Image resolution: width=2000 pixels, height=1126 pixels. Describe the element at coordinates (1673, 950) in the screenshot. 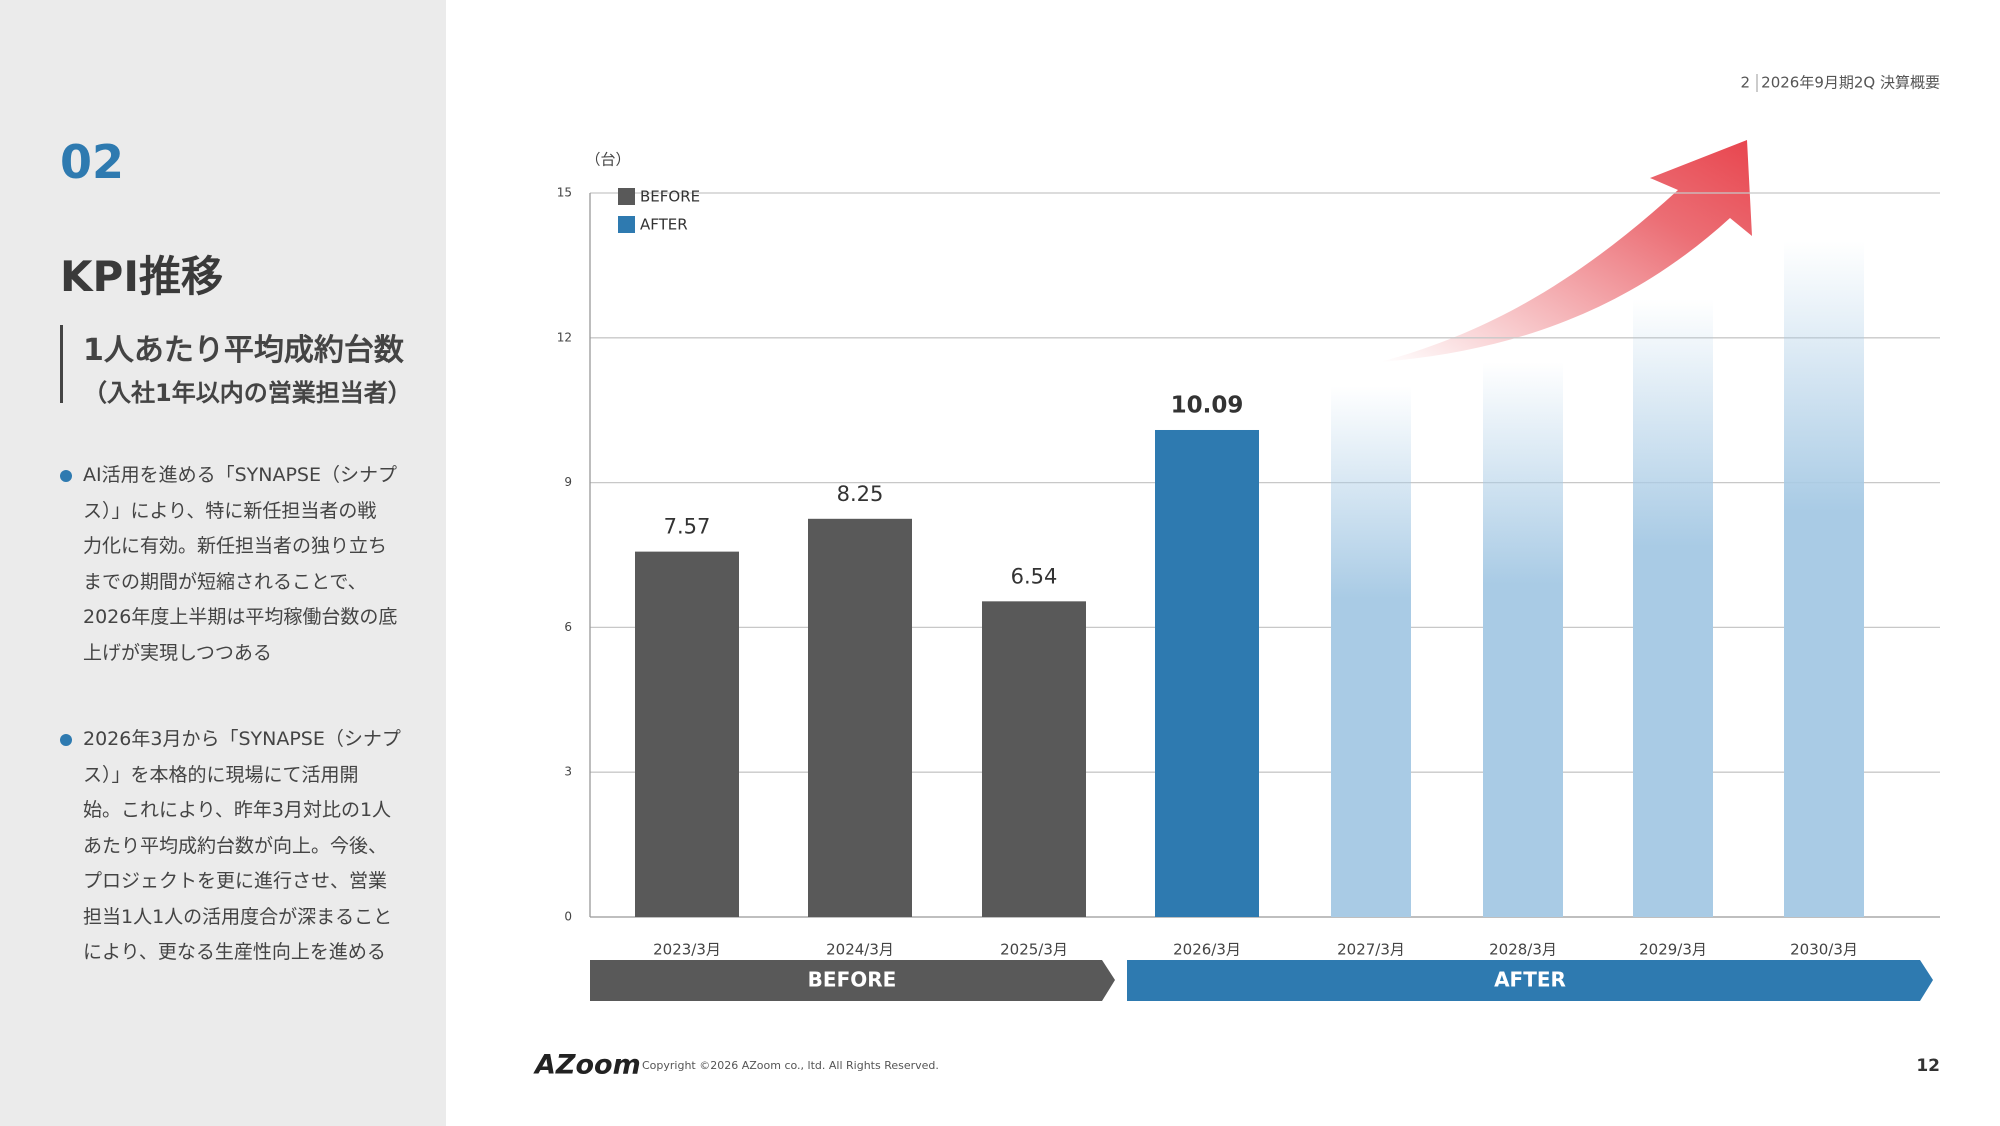

I see `x-tick-label: 2029/3月` at that location.